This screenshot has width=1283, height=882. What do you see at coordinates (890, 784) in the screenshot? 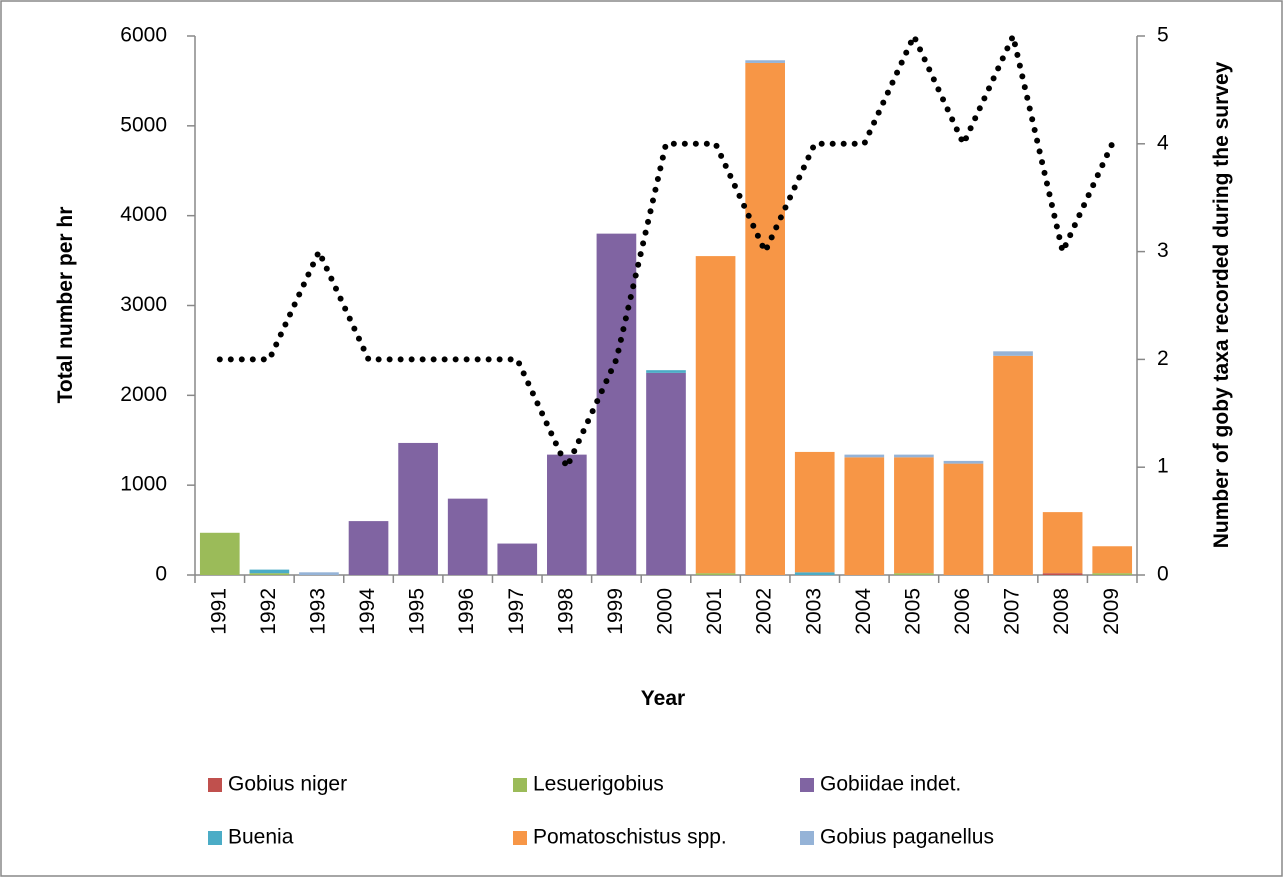
I see `legend-label: Gobiidae indet.` at bounding box center [890, 784].